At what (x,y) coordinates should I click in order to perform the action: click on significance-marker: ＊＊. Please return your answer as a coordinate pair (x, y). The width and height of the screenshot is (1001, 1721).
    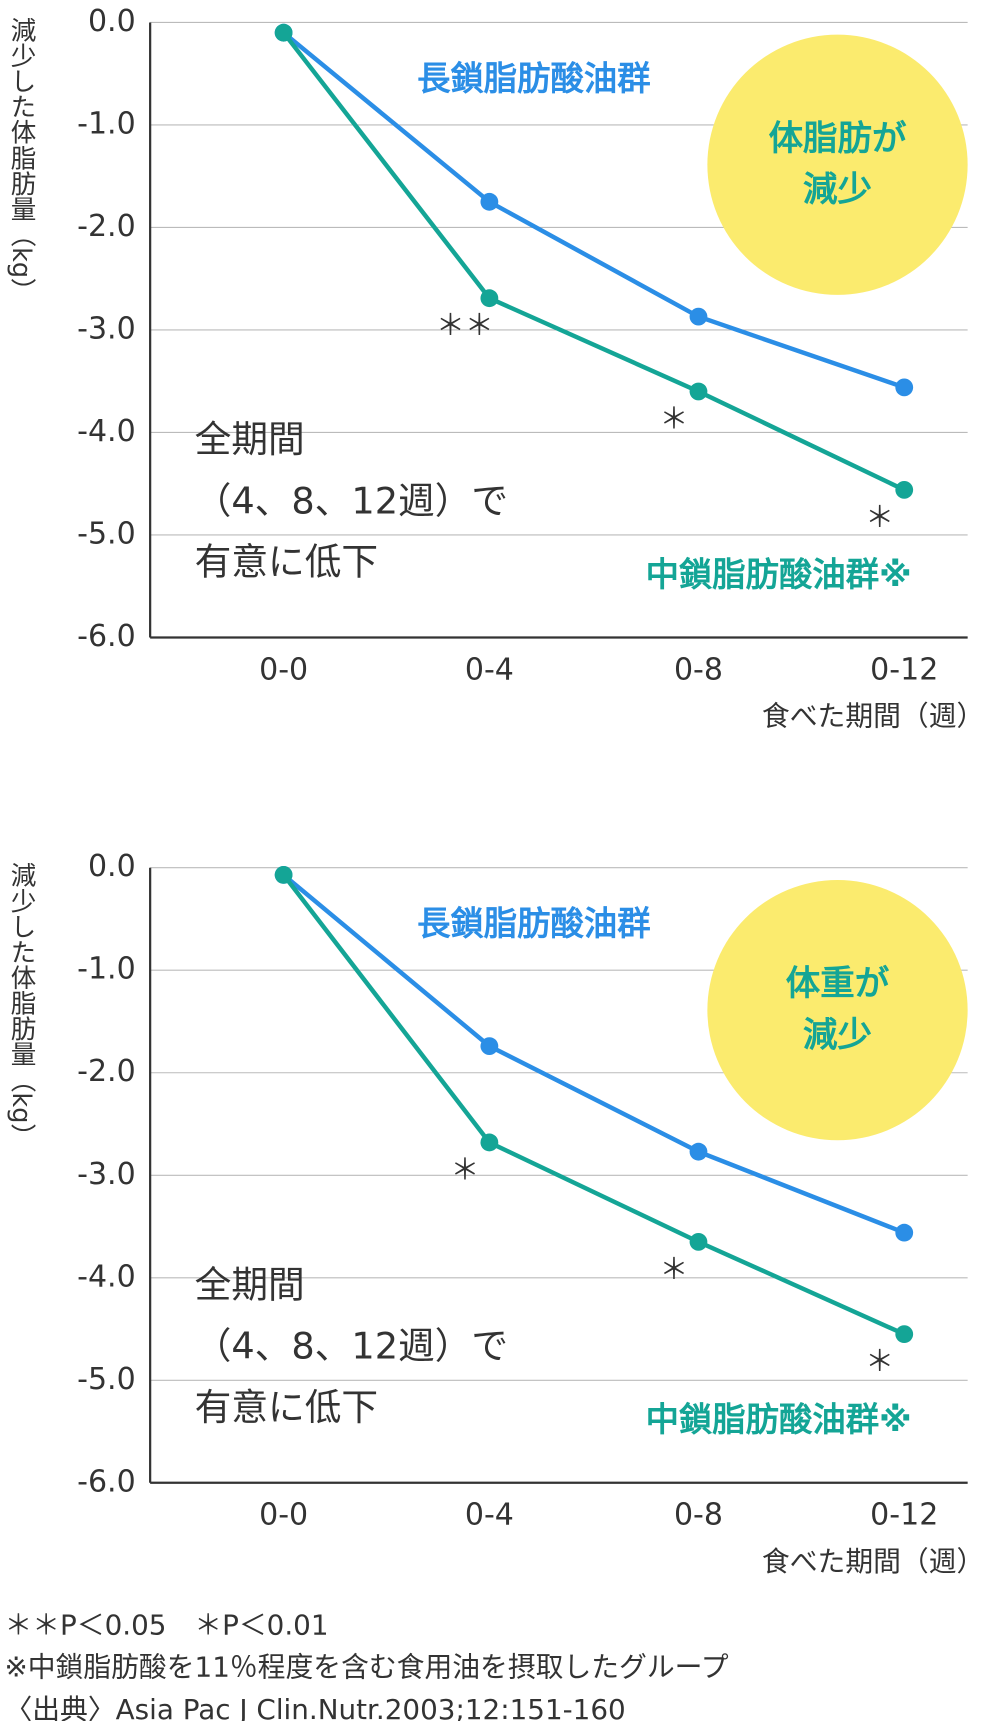
    Looking at the image, I should click on (465, 325).